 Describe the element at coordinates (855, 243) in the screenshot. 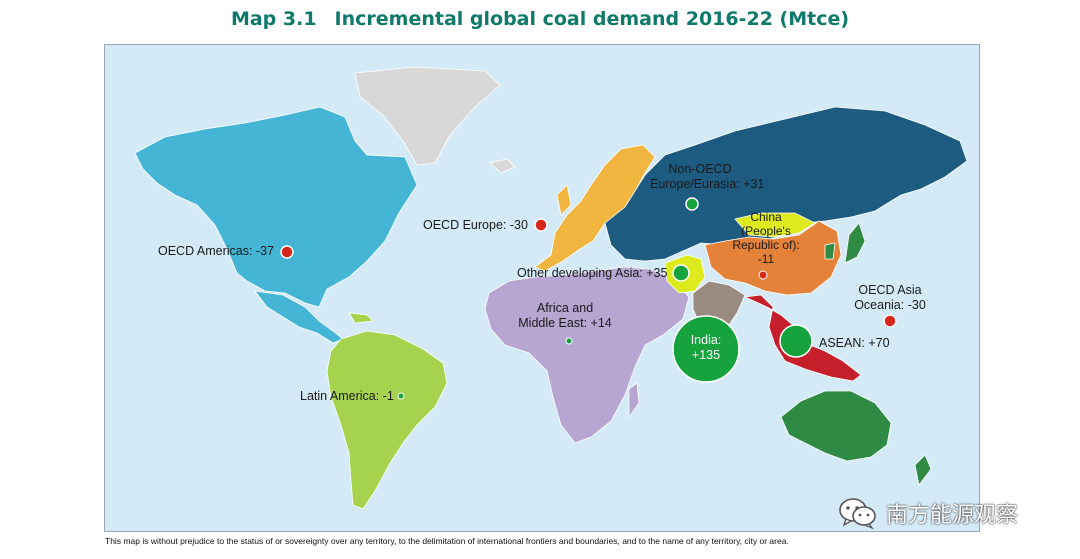

I see `region-japan` at that location.